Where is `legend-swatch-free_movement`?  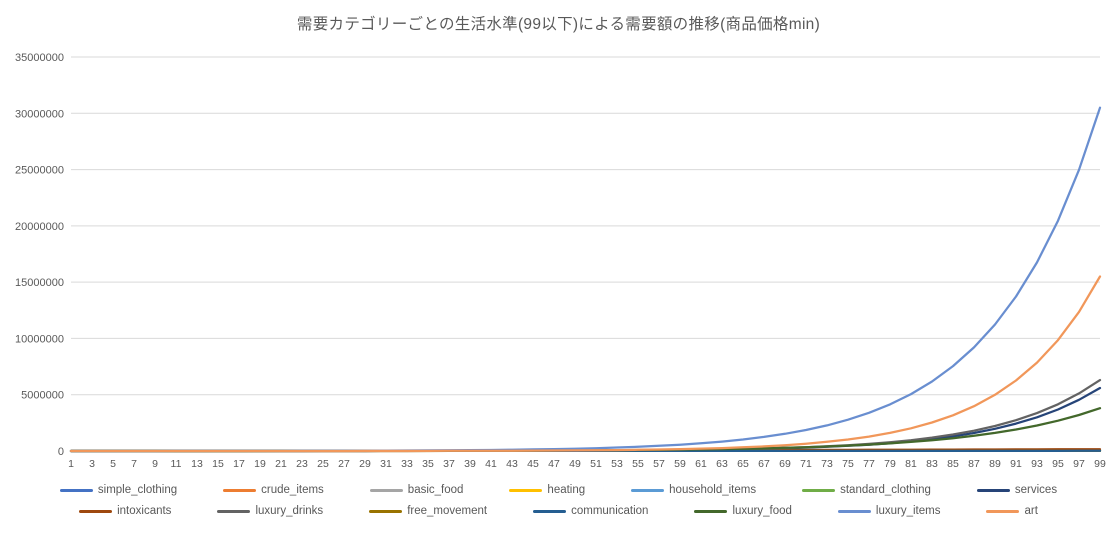 legend-swatch-free_movement is located at coordinates (386, 511).